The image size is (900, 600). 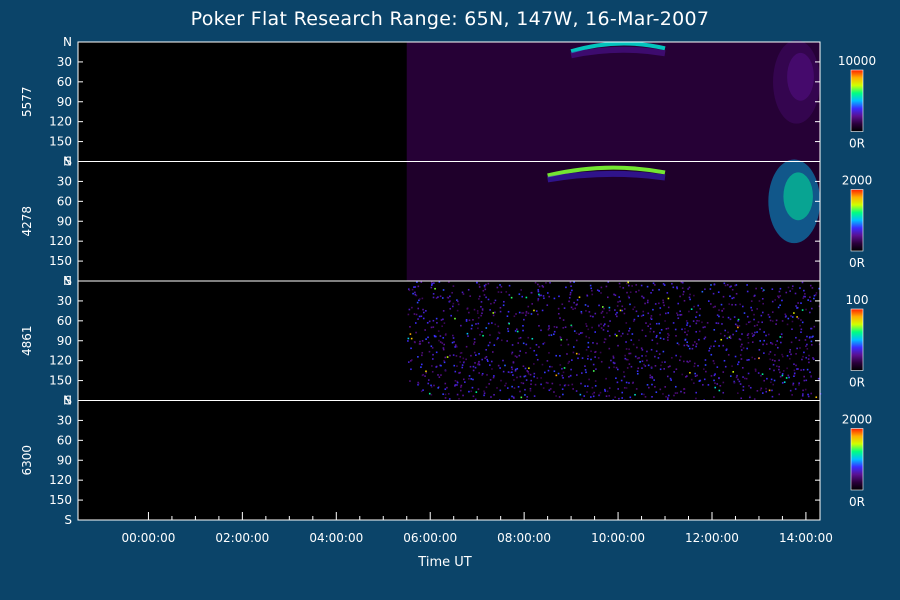 I want to click on x-tick-label: 08:00:00, so click(x=524, y=538).